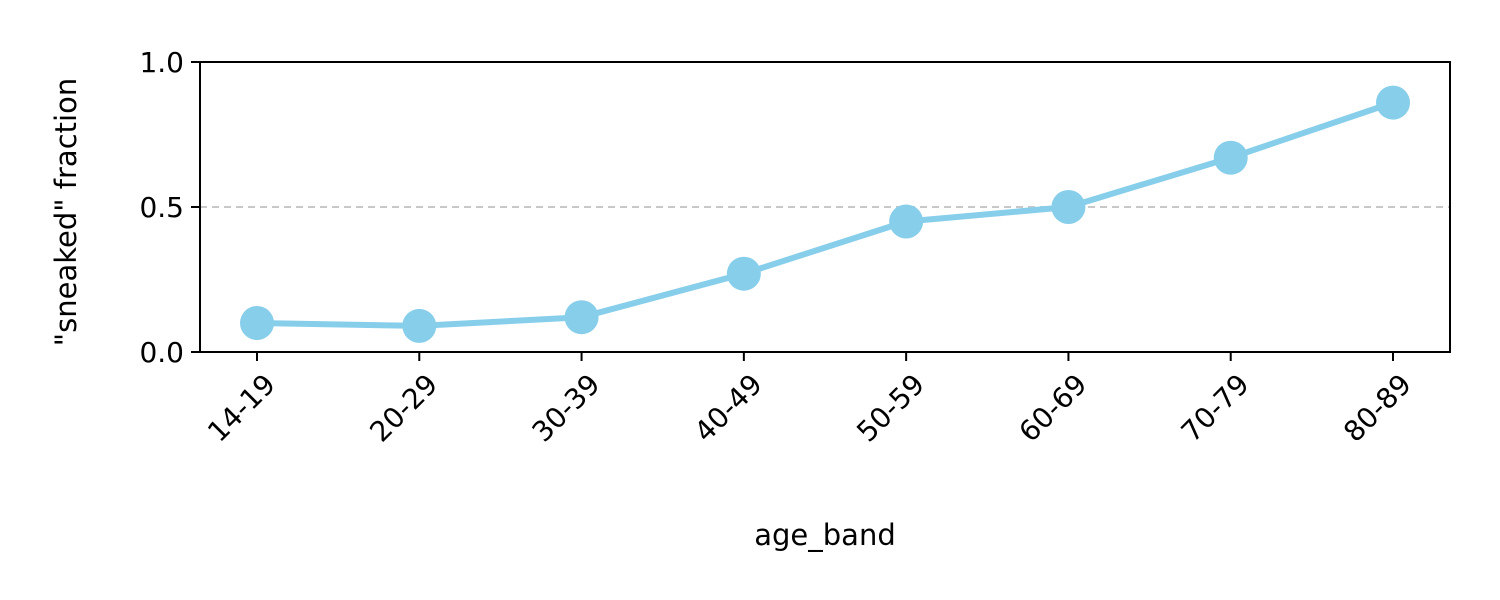  Describe the element at coordinates (161, 352) in the screenshot. I see `y-tick-label: 0.0` at that location.